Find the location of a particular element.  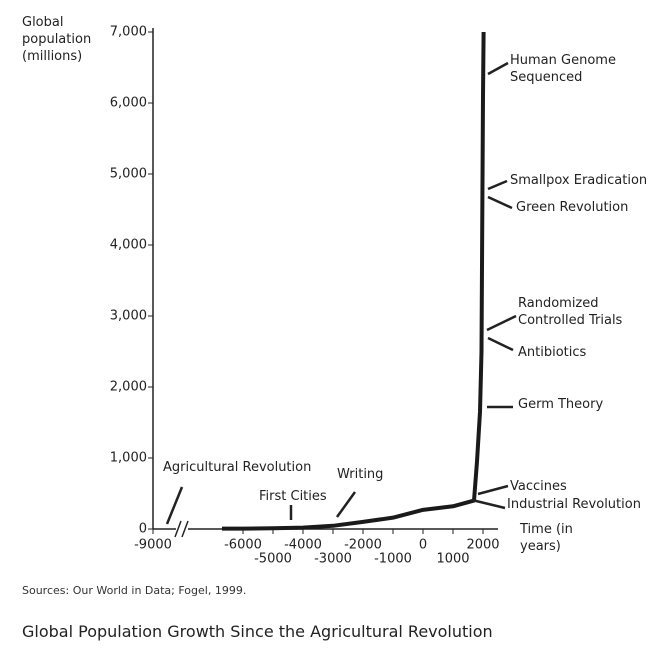

x-tick-label: -5000 is located at coordinates (273, 559).